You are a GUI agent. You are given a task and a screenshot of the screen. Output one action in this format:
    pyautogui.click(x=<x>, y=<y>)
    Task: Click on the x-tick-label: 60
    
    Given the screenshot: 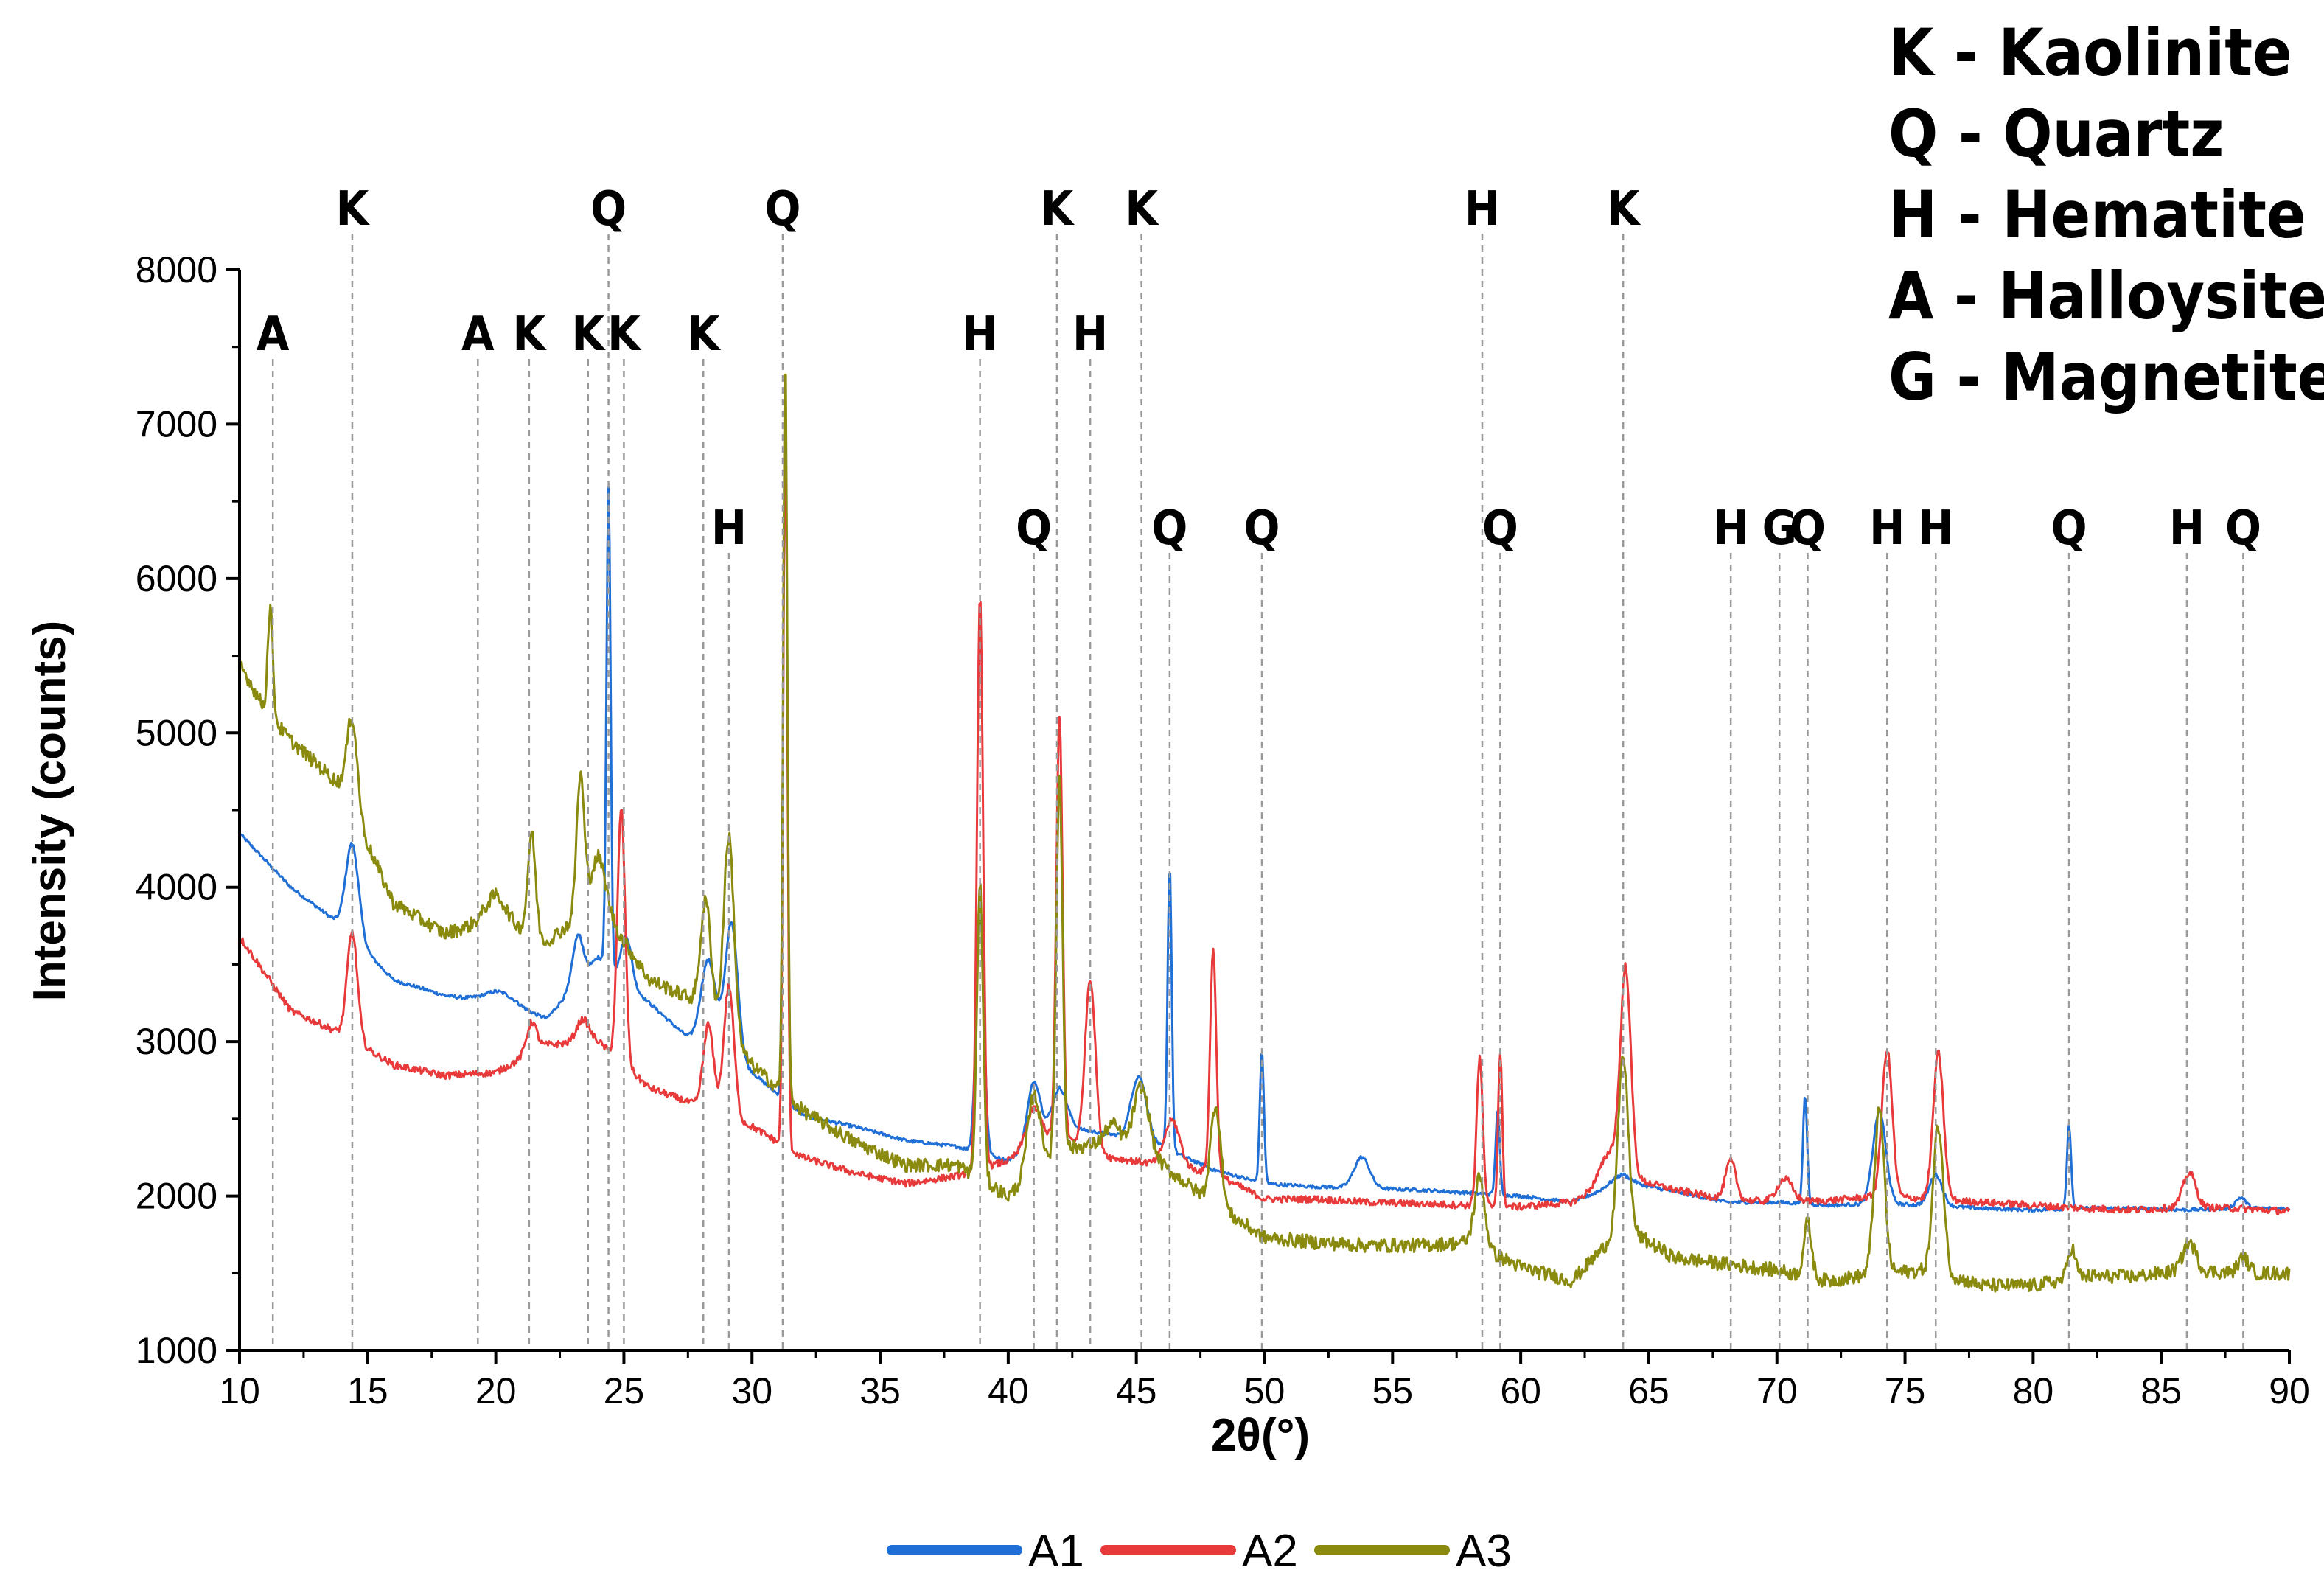 What is the action you would take?
    pyautogui.click(x=1520, y=1391)
    